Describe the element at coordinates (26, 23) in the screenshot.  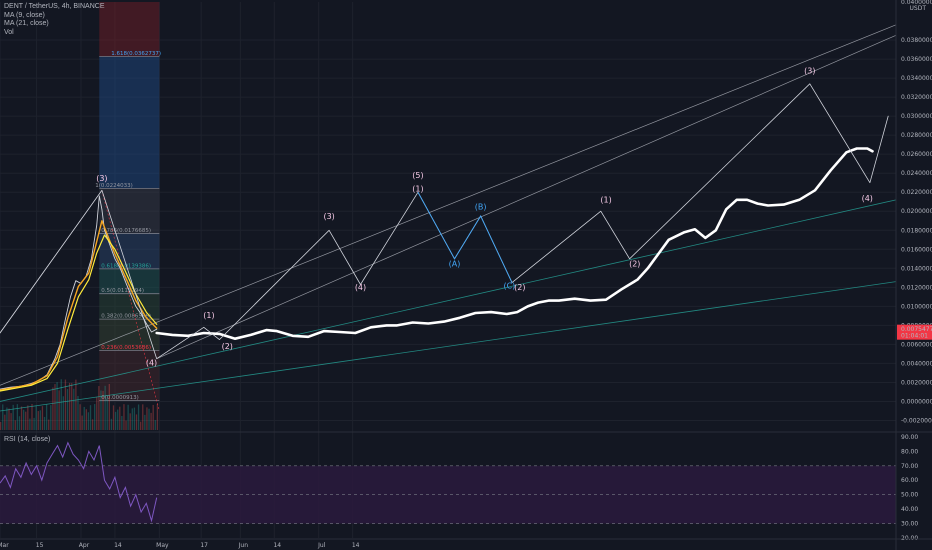
I see `ma21-legend: MA (21, close)` at that location.